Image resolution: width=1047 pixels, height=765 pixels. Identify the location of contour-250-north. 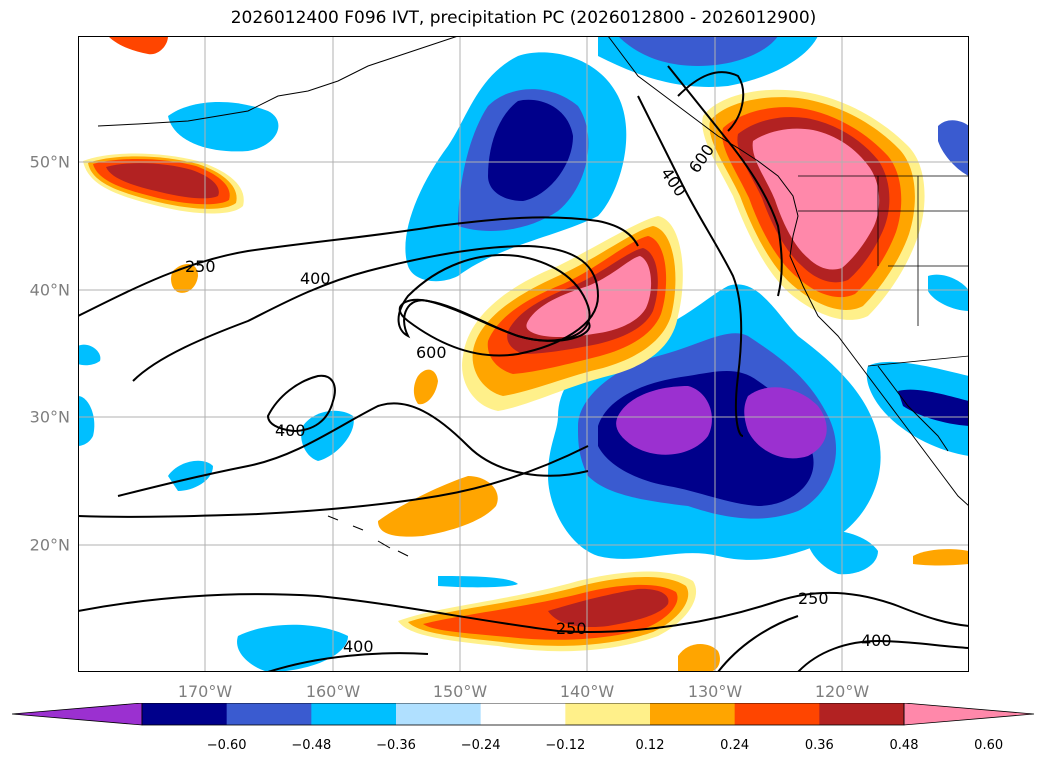
(358, 266).